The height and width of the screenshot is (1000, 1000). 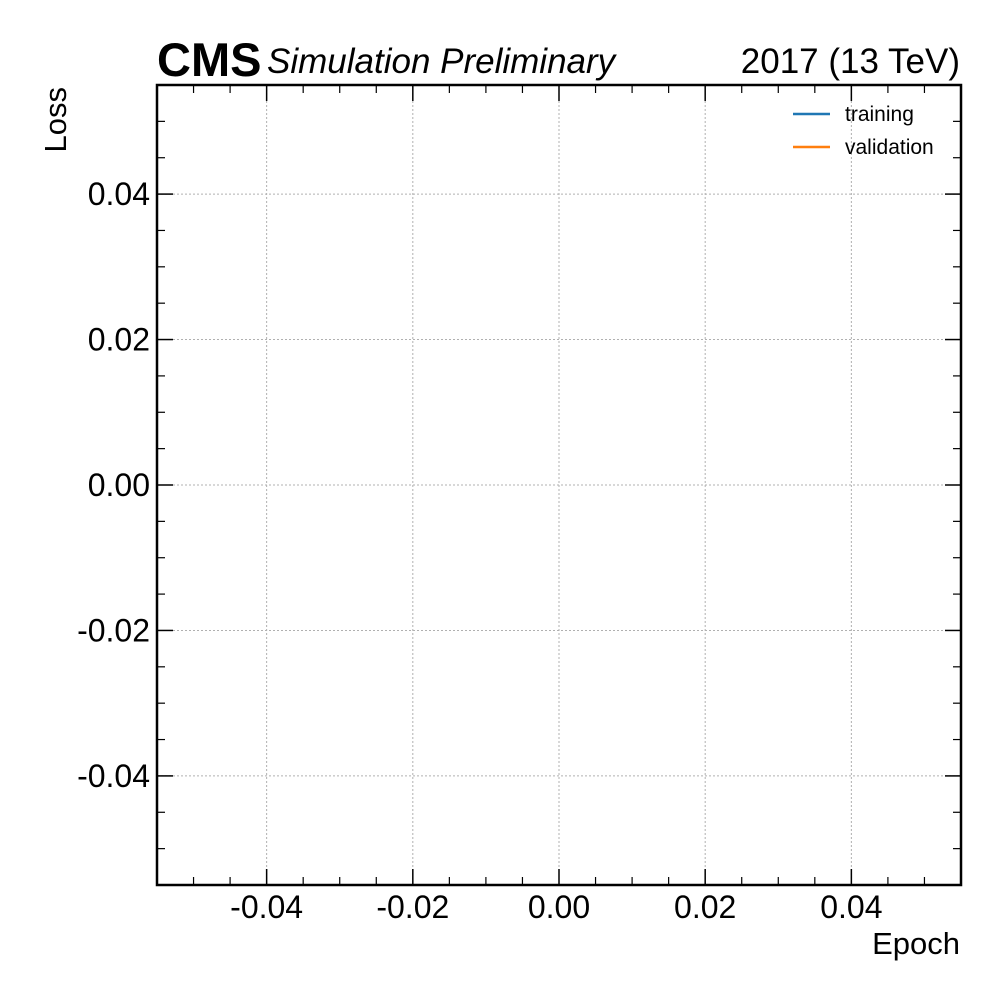 What do you see at coordinates (879, 114) in the screenshot?
I see `legend-label: training` at bounding box center [879, 114].